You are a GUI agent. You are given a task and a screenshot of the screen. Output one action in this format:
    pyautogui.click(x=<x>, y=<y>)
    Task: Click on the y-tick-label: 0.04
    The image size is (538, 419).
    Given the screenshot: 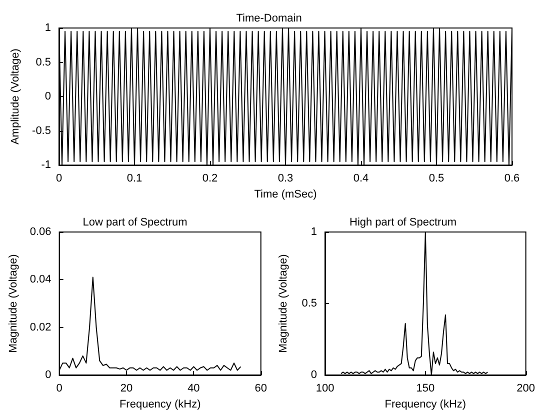 What is the action you would take?
    pyautogui.click(x=41, y=280)
    